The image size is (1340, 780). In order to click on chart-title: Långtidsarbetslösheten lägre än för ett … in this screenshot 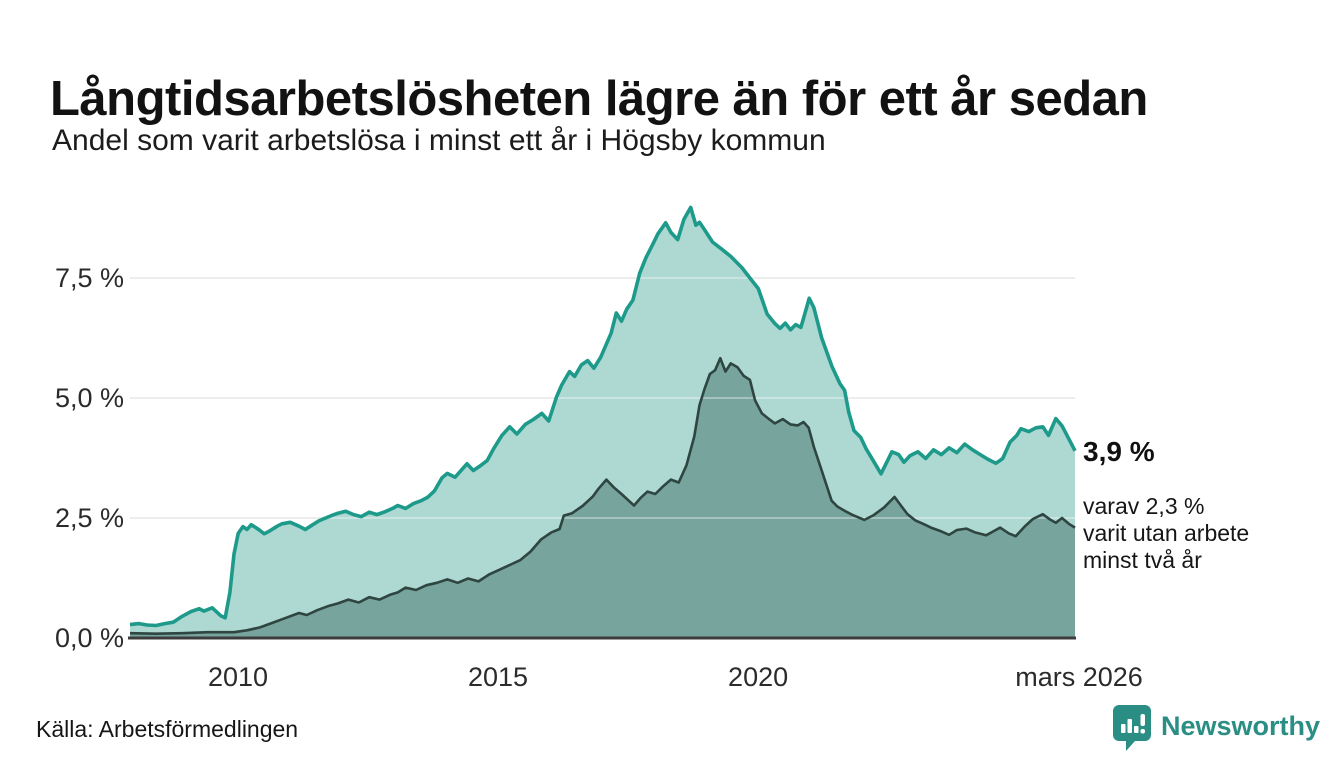, I will do `click(599, 98)`.